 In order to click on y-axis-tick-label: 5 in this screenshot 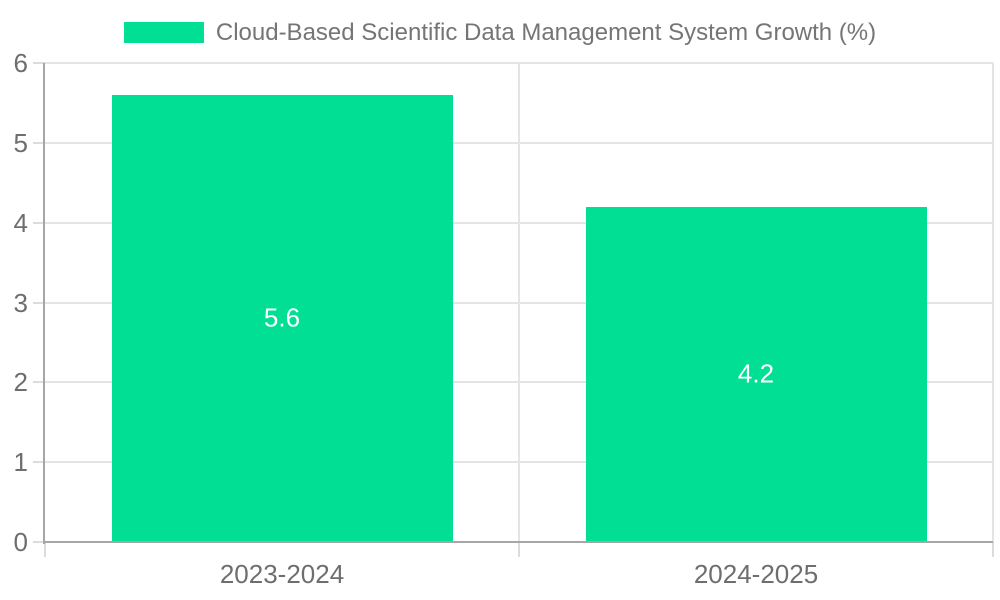, I will do `click(20, 142)`.